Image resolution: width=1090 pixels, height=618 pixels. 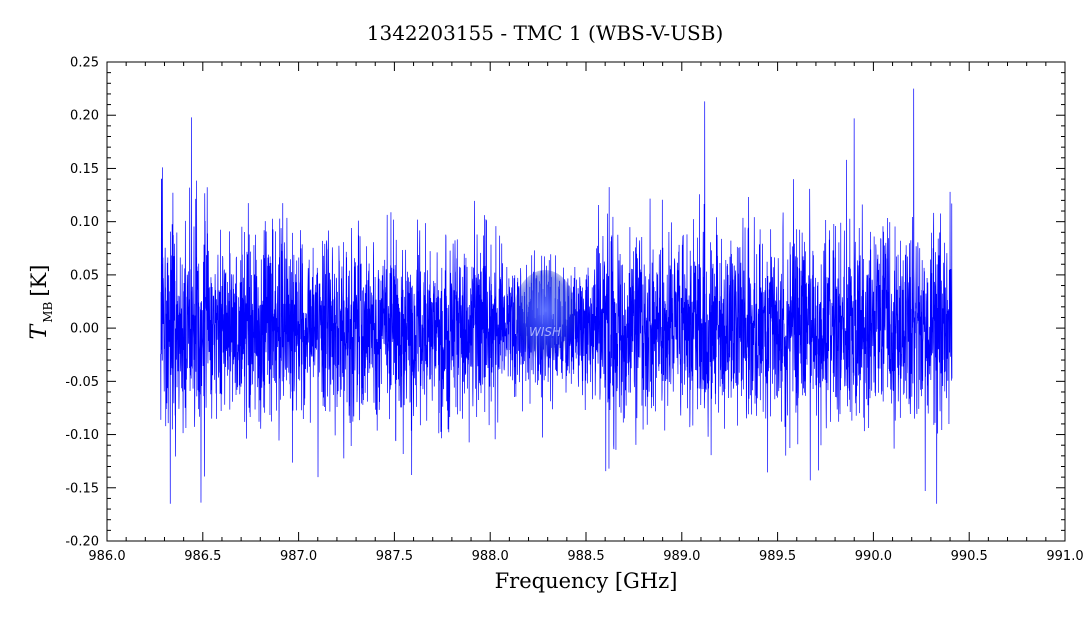 What do you see at coordinates (48, 311) in the screenshot?
I see `y-axis-label-sub: MB` at bounding box center [48, 311].